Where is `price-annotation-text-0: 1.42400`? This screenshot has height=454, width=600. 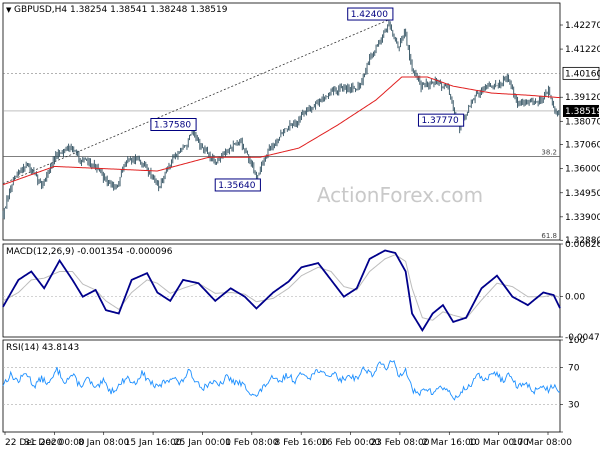
price-annotation-text-0: 1.42400 is located at coordinates (369, 15).